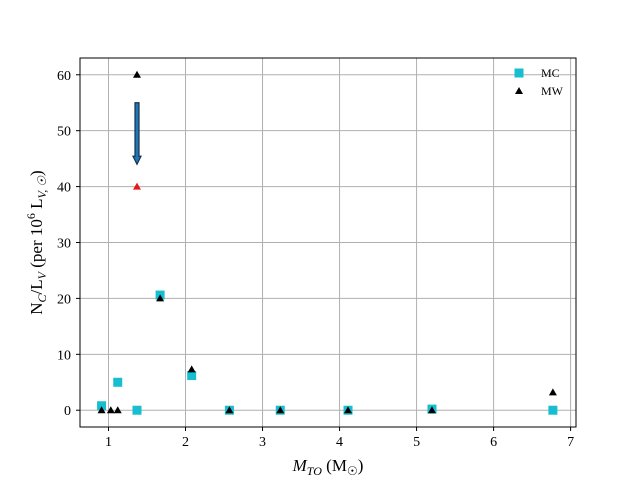 This screenshot has width=640, height=480. What do you see at coordinates (64, 355) in the screenshot?
I see `y-tick-label: 10` at bounding box center [64, 355].